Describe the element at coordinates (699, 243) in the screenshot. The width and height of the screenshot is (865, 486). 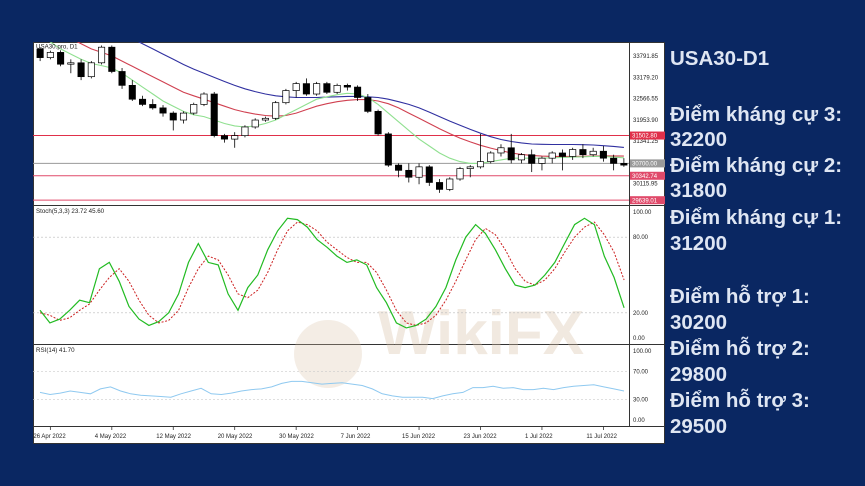
I see `resistance-1-value: 31200` at that location.